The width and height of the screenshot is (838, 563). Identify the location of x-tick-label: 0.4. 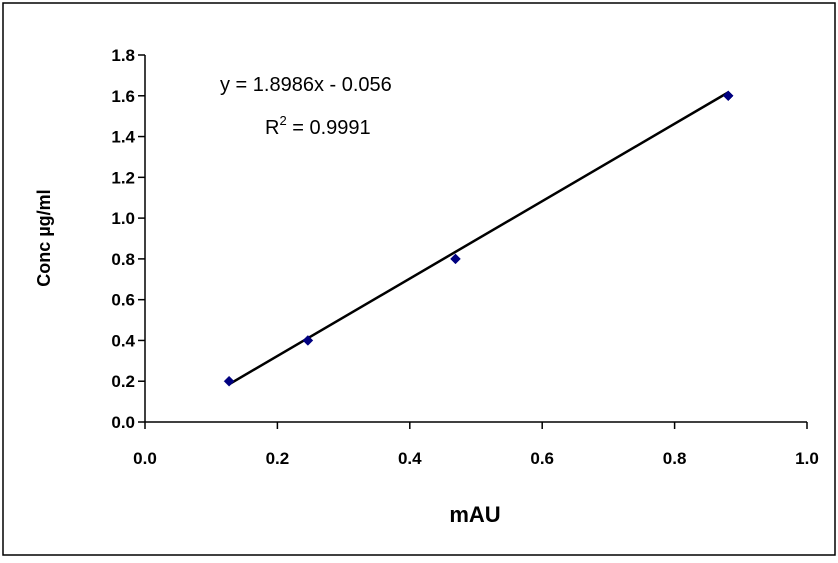
(410, 458).